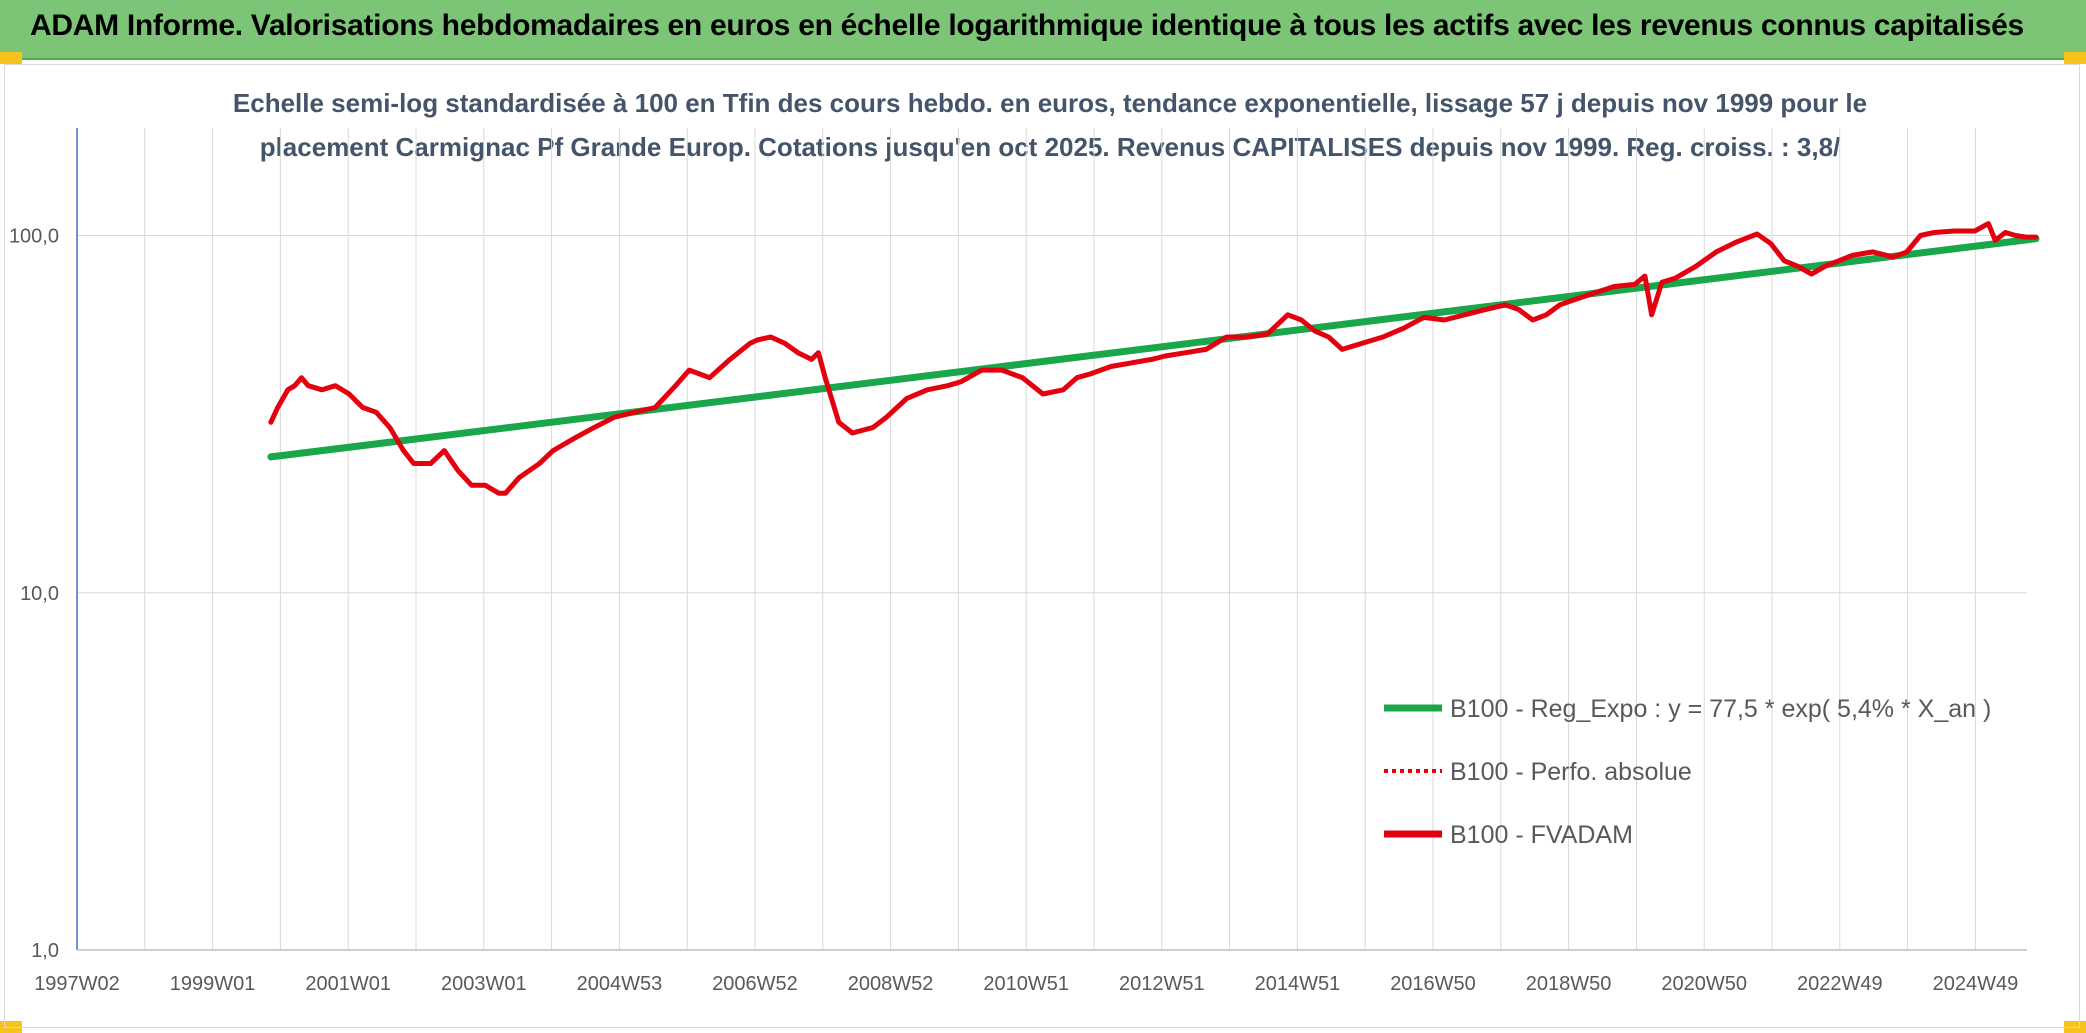 The image size is (2086, 1033). Describe the element at coordinates (620, 984) in the screenshot. I see `x-tick-label: 2004W53` at that location.